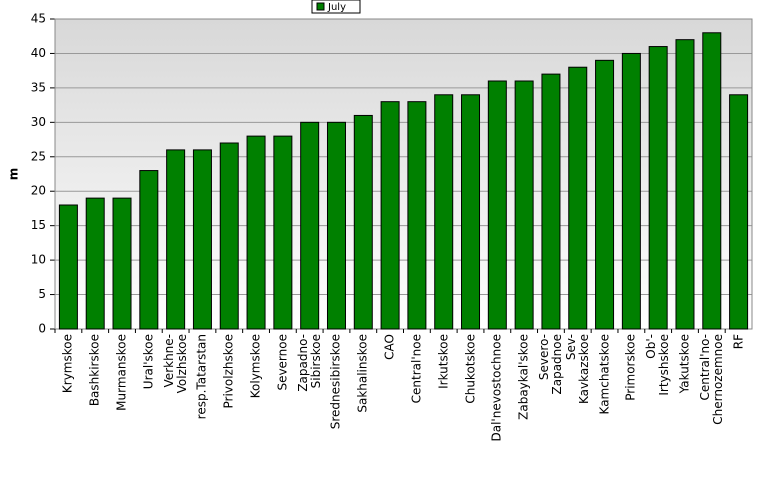  What do you see at coordinates (148, 362) in the screenshot?
I see `x-tick-label: Ural'skoe` at bounding box center [148, 362].